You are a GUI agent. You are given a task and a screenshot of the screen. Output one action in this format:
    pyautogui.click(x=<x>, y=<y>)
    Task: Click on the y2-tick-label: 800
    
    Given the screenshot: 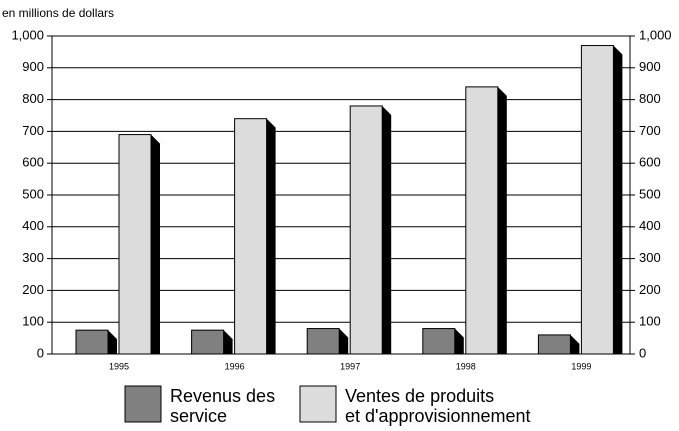 What is the action you would take?
    pyautogui.click(x=650, y=98)
    